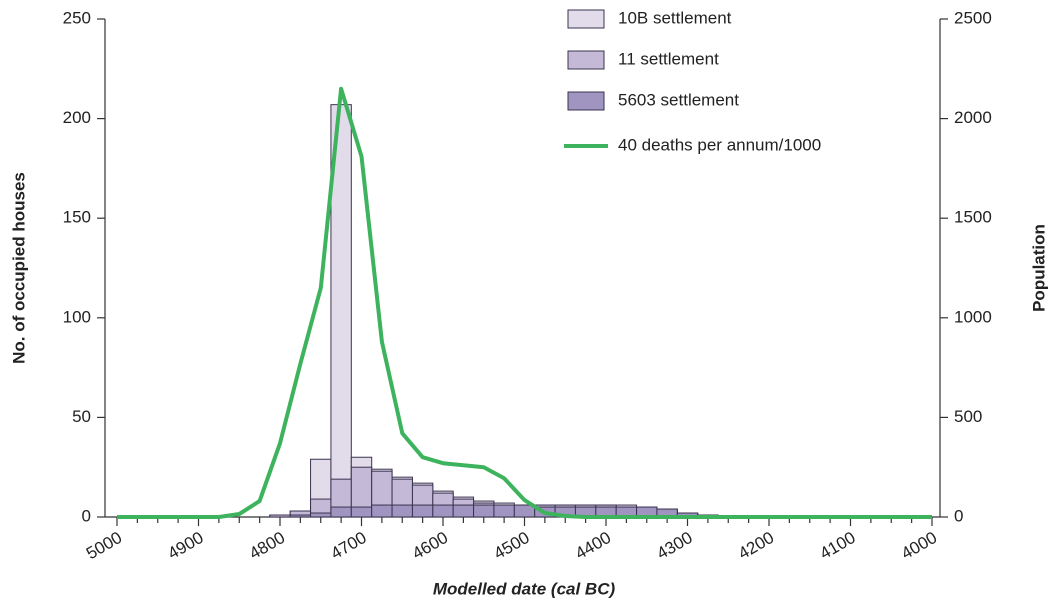 The width and height of the screenshot is (1056, 605). Describe the element at coordinates (77, 117) in the screenshot. I see `y-tick-label: 200` at that location.